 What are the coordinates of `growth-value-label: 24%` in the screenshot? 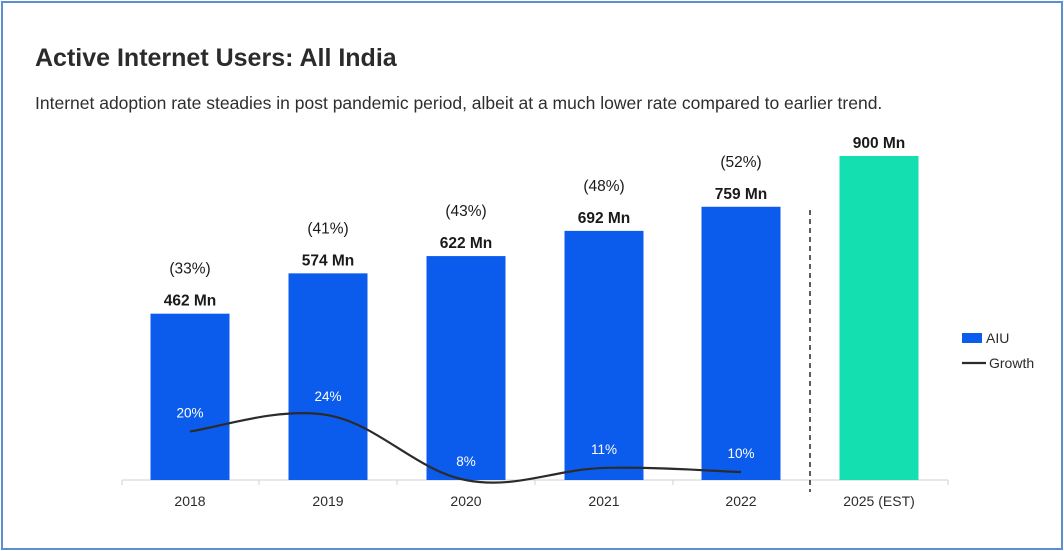 It's located at (327, 396).